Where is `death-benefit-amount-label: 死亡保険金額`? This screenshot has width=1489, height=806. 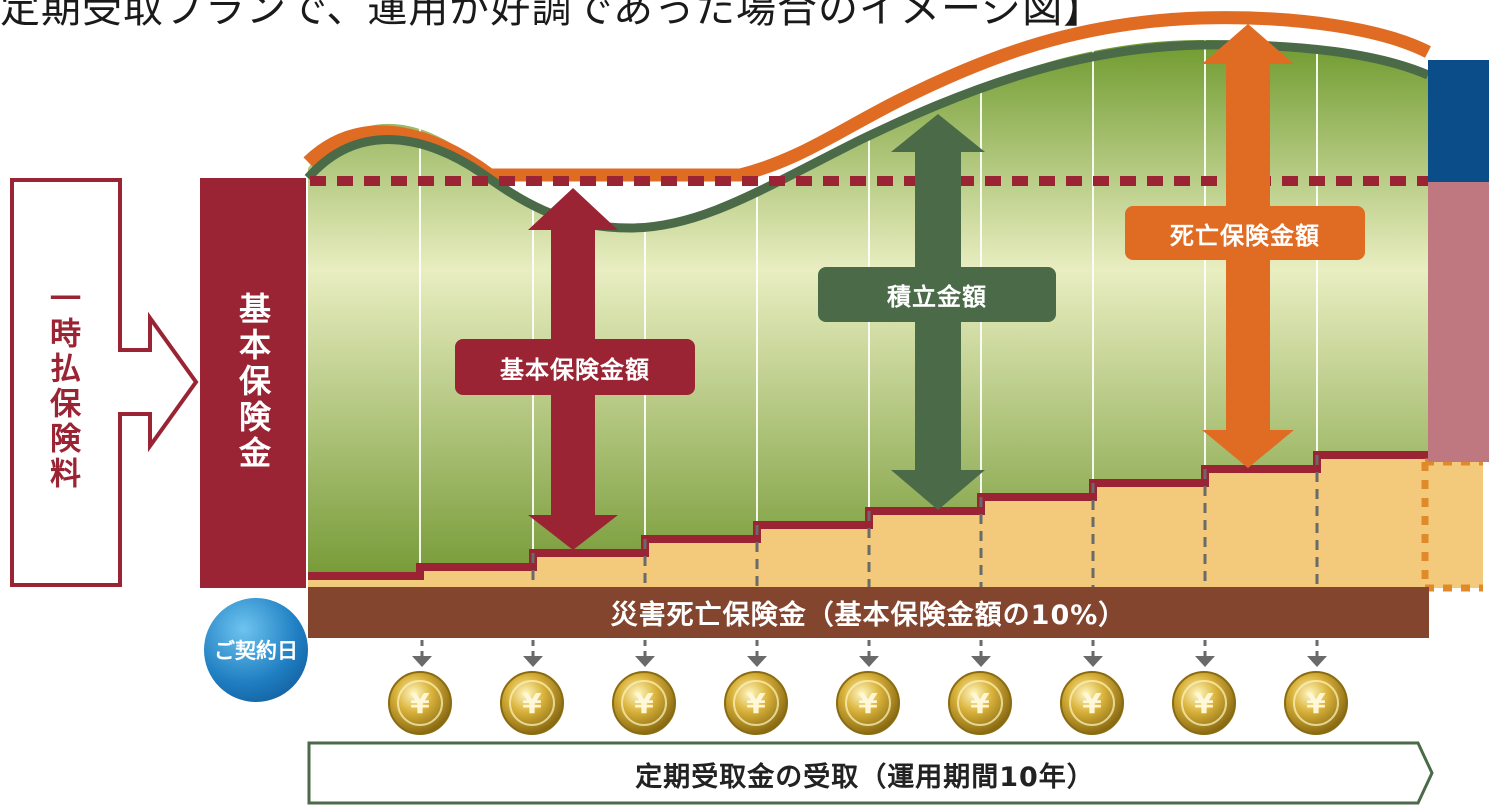 death-benefit-amount-label: 死亡保険金額 is located at coordinates (1245, 233).